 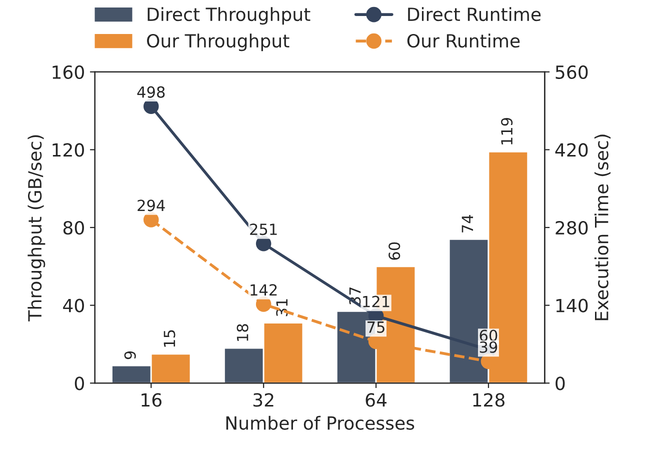 What do you see at coordinates (263, 230) in the screenshot?
I see `data-label: 251` at bounding box center [263, 230].